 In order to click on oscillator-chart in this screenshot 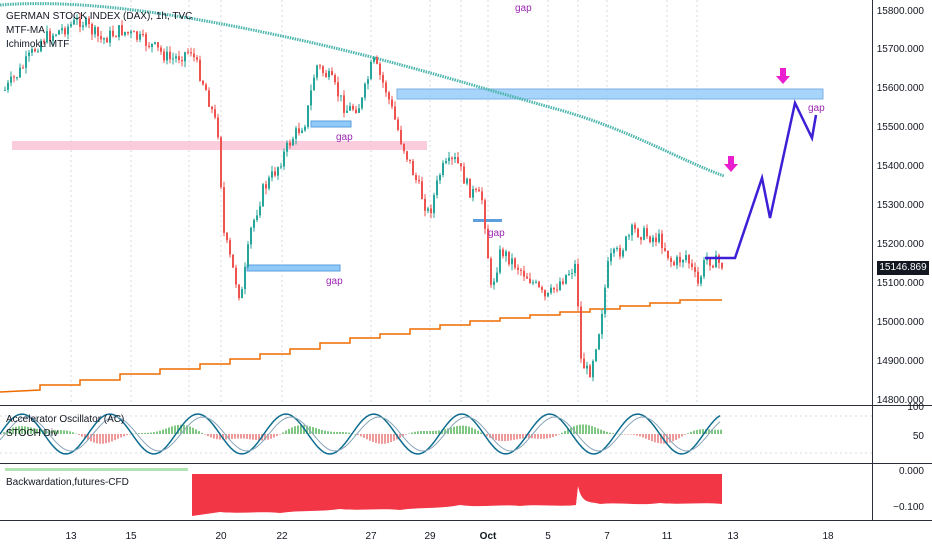, I will do `click(436, 434)`.